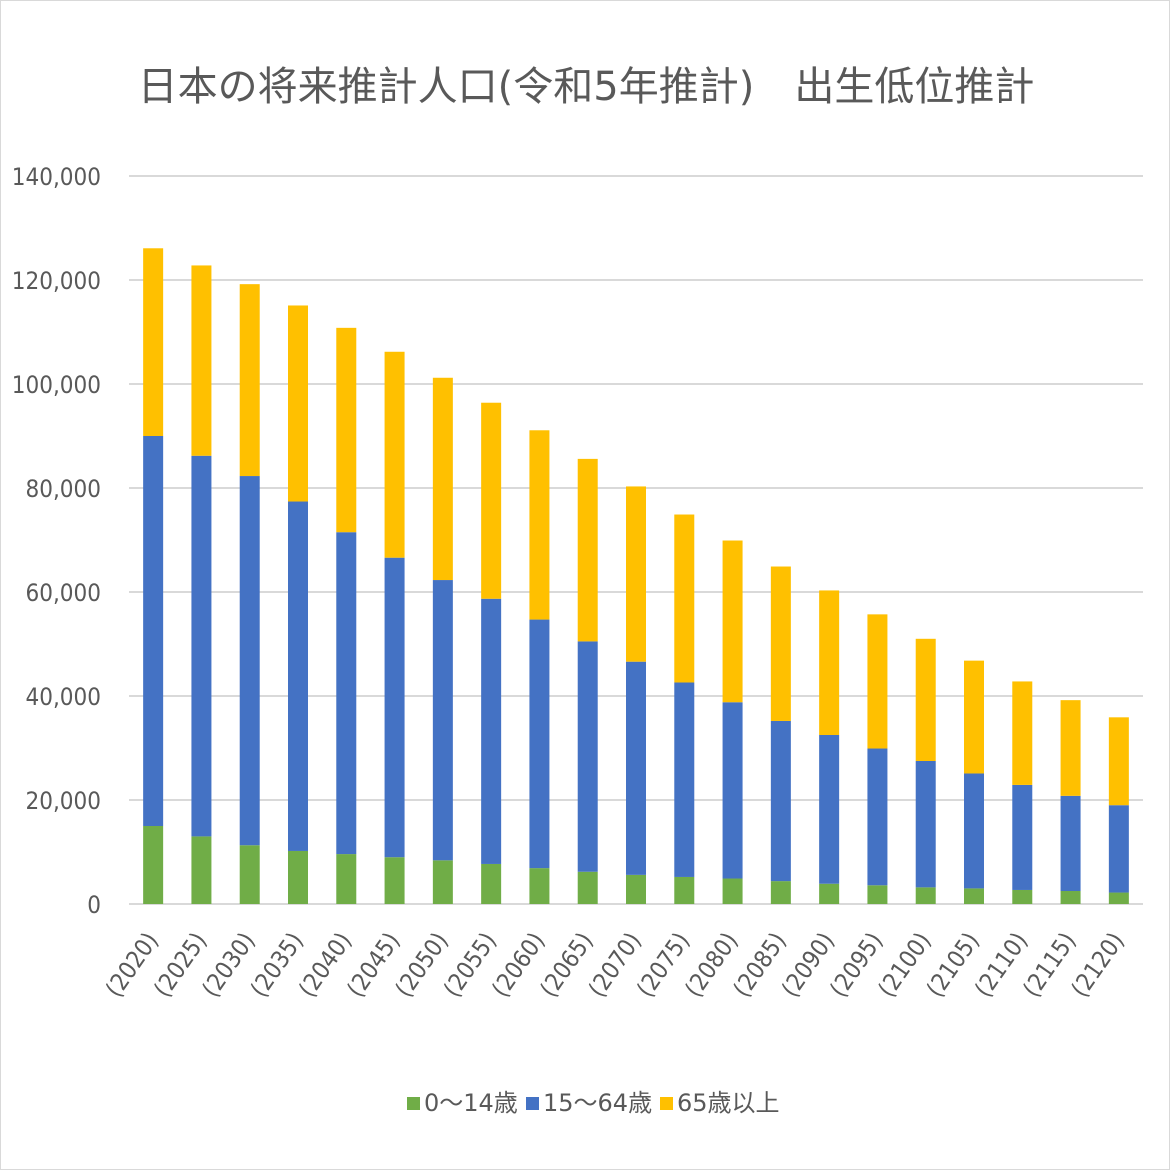  What do you see at coordinates (94, 905) in the screenshot?
I see `y-tick-label: 0` at bounding box center [94, 905].